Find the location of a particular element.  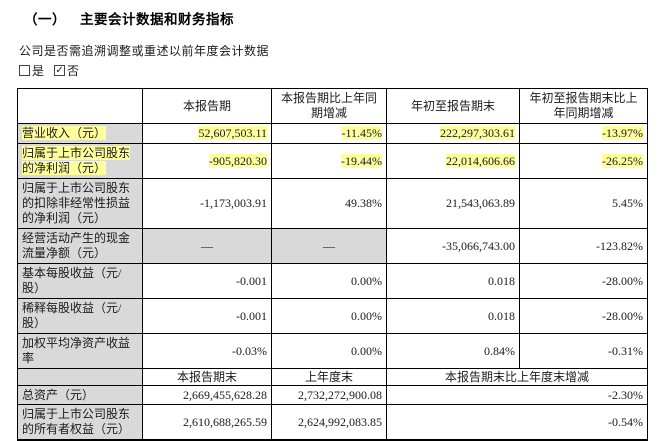

restatement-question: 公司是否需追溯调整或重述以前年度会计数据 is located at coordinates (144, 51).